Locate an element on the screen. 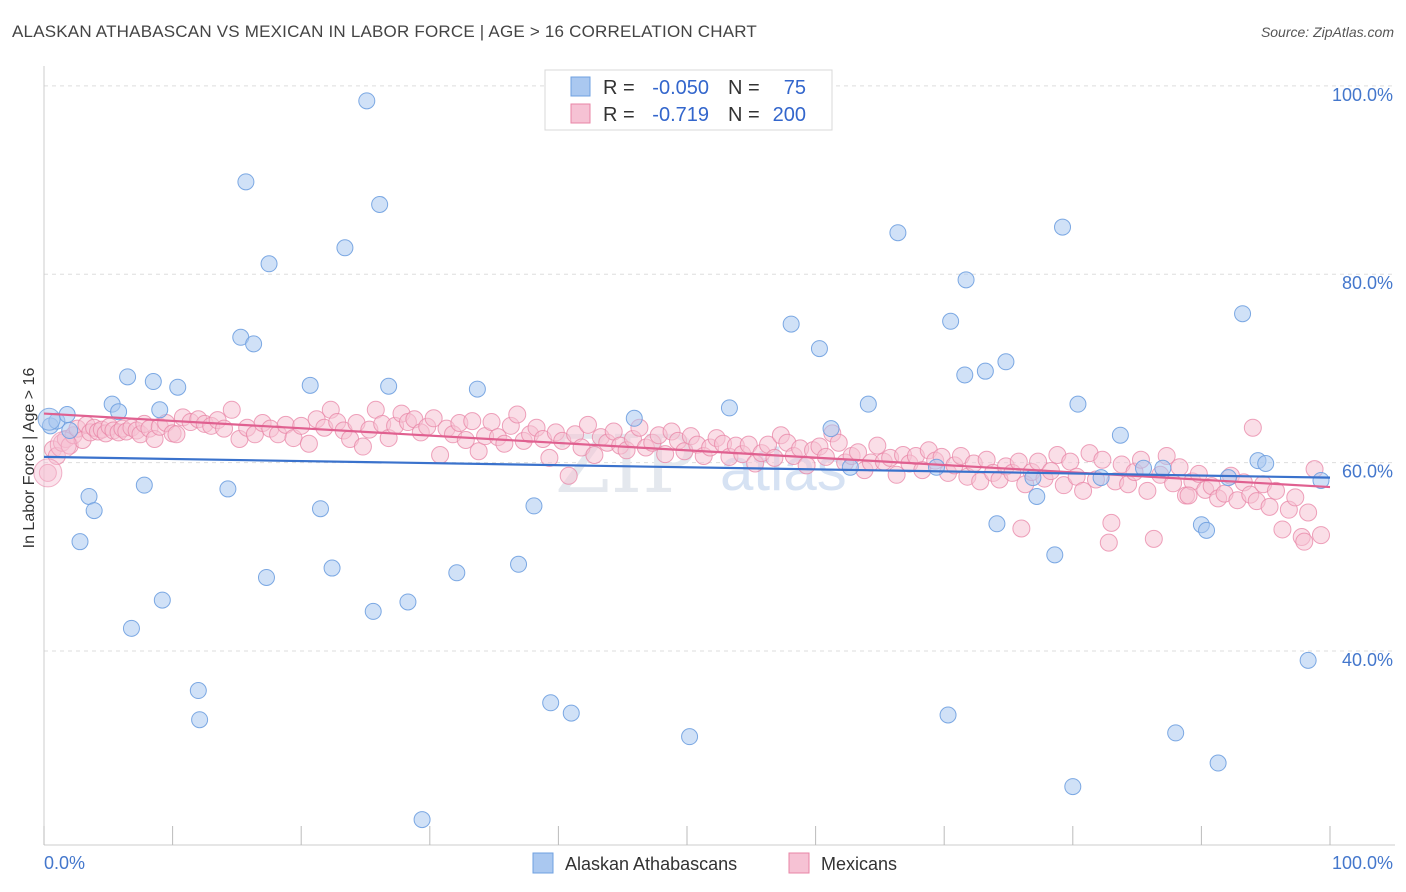  legend-r-label-pink: R = is located at coordinates (619, 115).